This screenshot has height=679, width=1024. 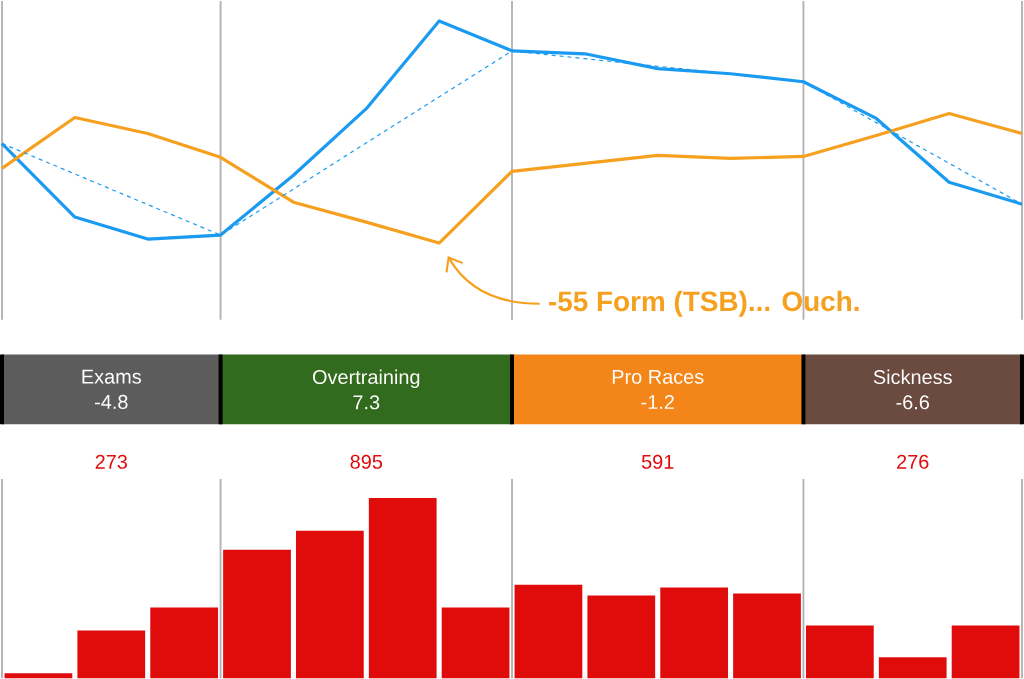 I want to click on category-label: Overtraining, so click(x=366, y=378).